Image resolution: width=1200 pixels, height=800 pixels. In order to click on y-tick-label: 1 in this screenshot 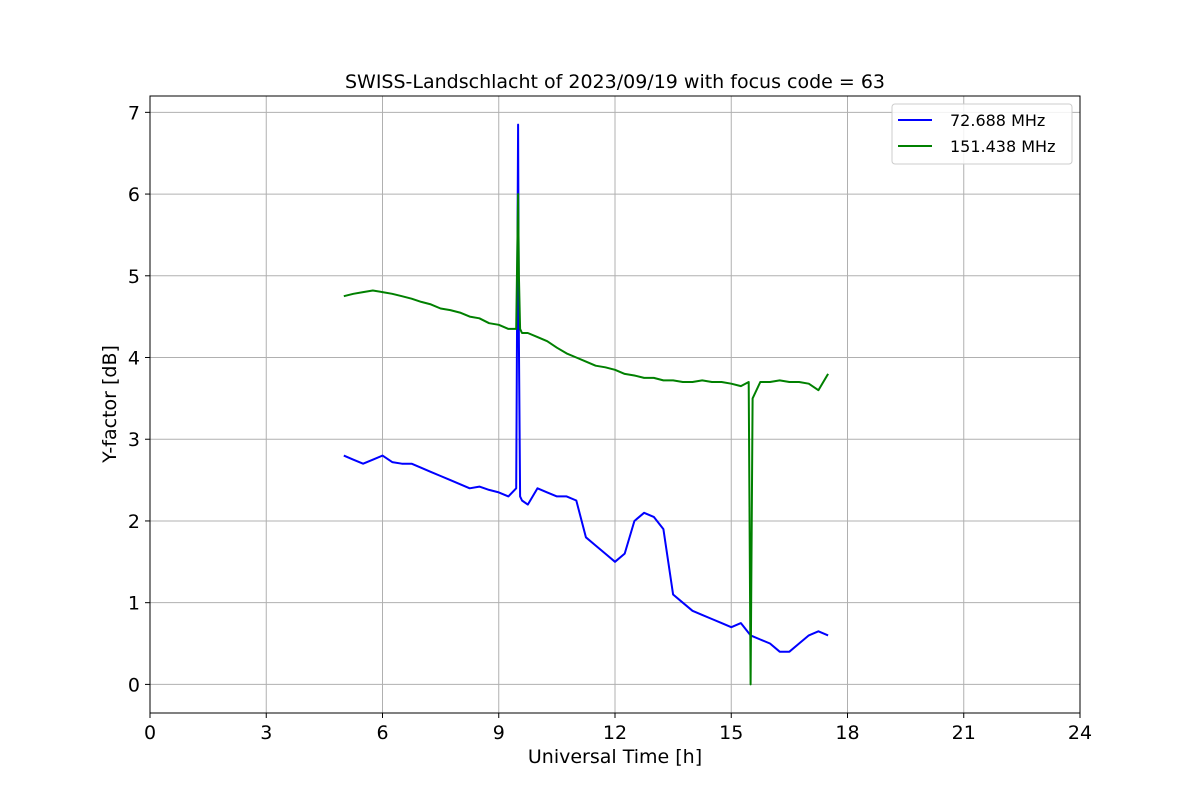, I will do `click(134, 604)`.